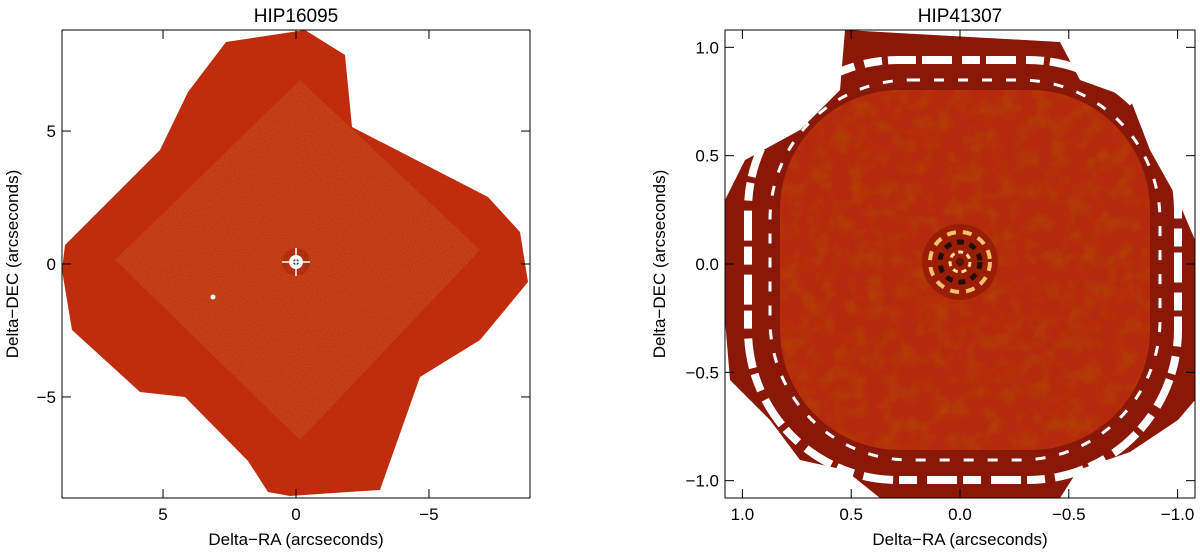 The height and width of the screenshot is (552, 1200). What do you see at coordinates (428, 514) in the screenshot?
I see `x-tick-label: −5` at bounding box center [428, 514].